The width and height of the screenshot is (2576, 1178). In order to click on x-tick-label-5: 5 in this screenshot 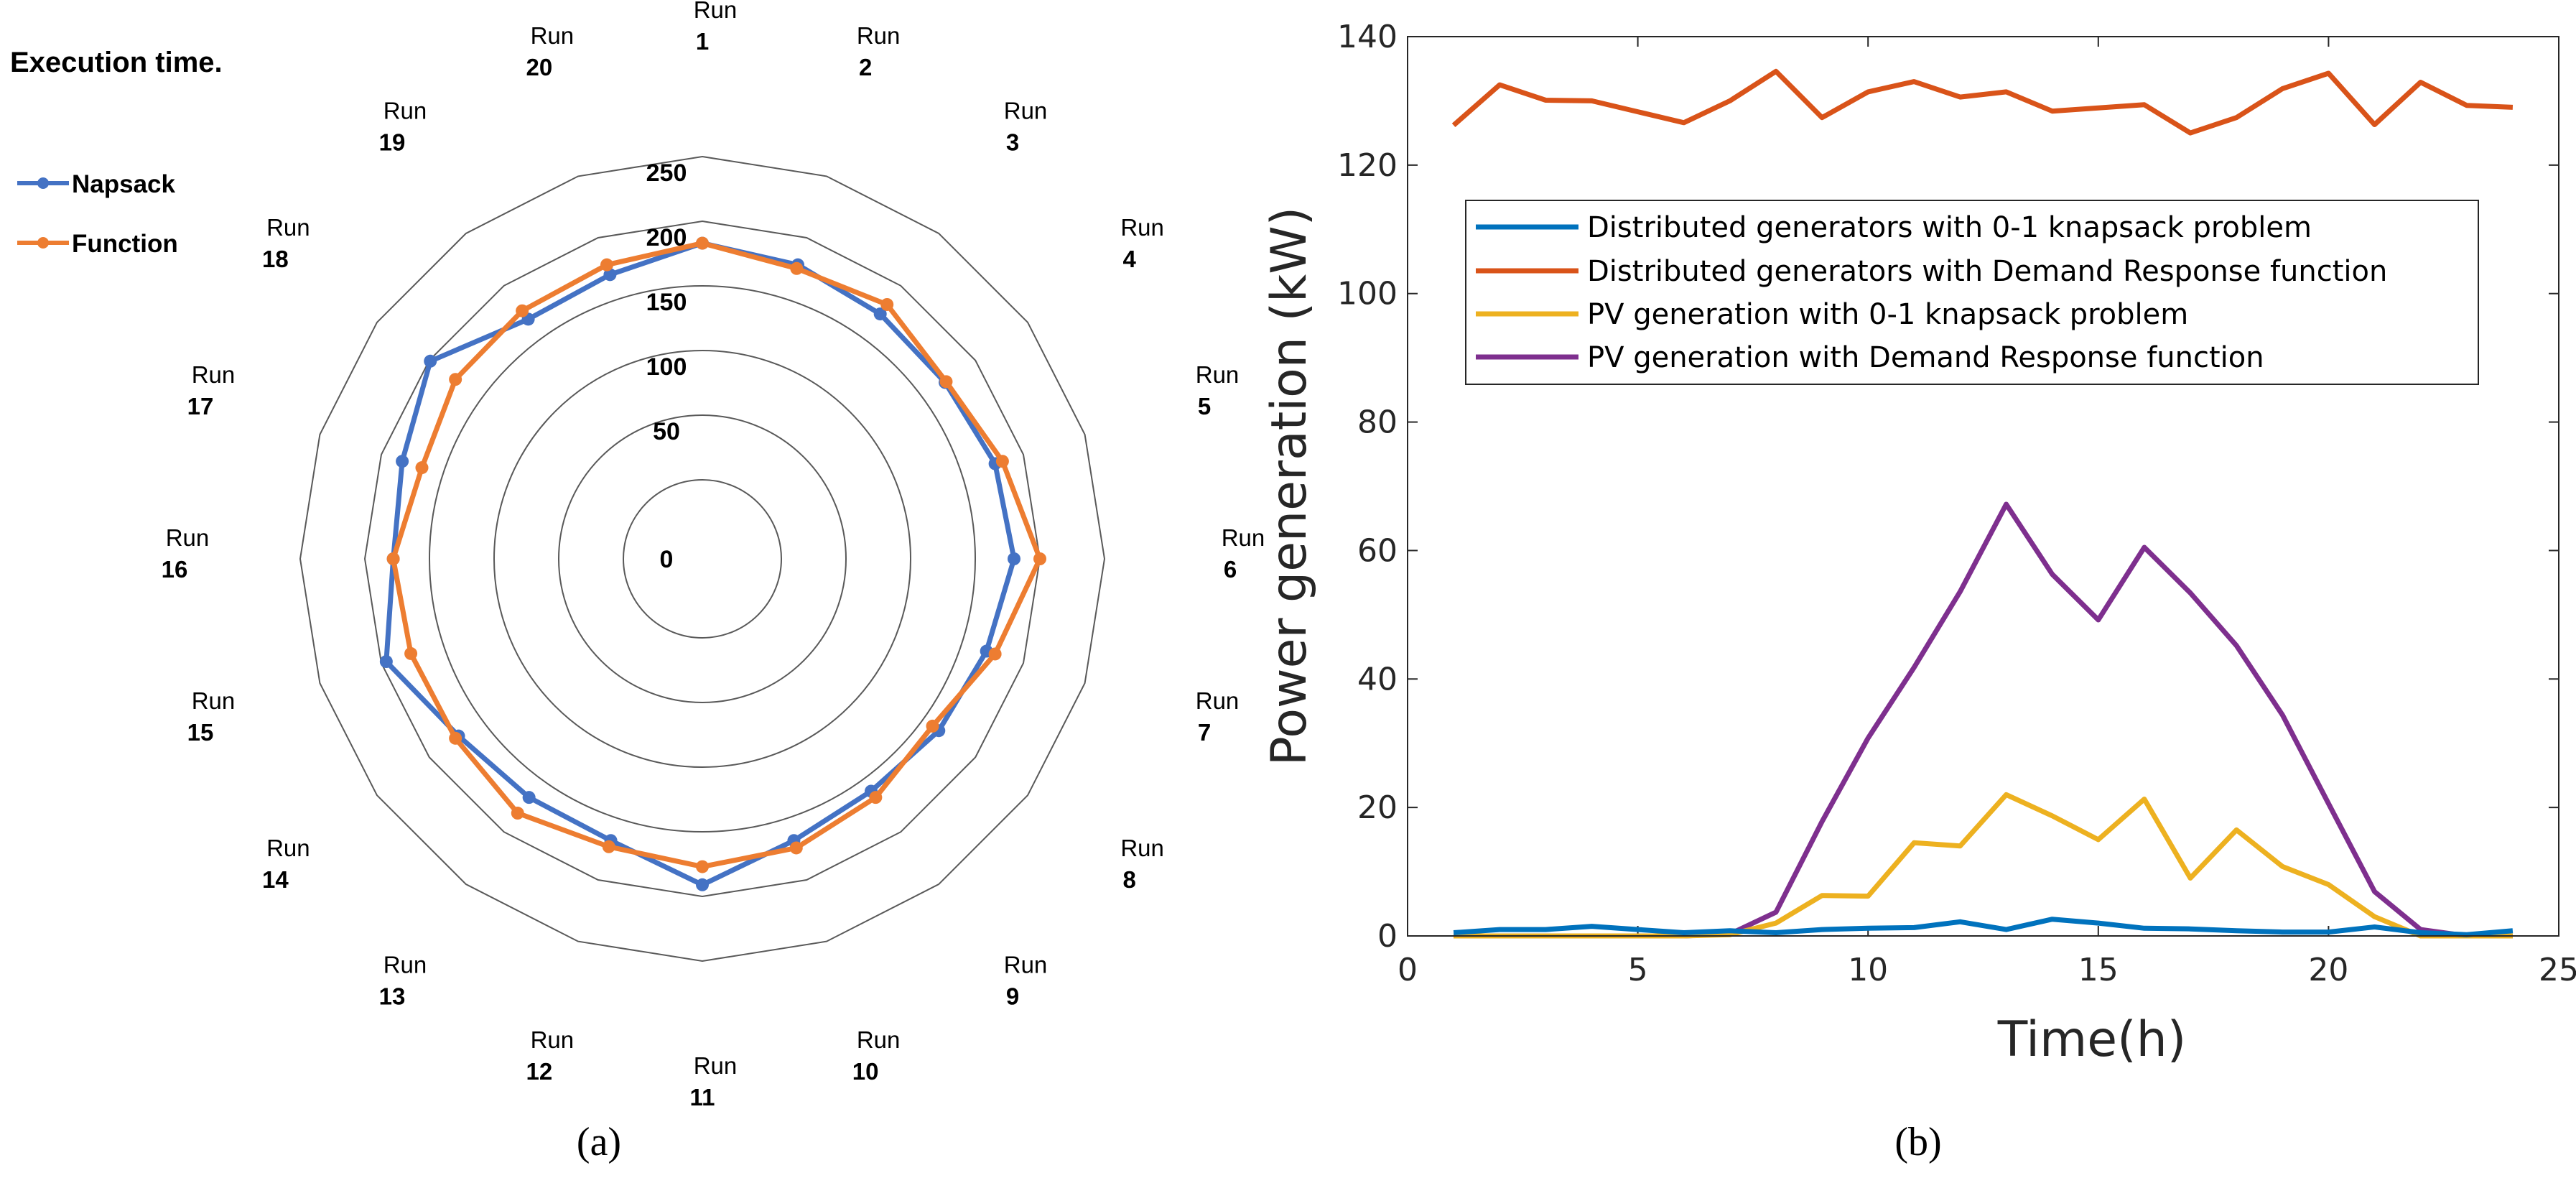, I will do `click(1638, 970)`.